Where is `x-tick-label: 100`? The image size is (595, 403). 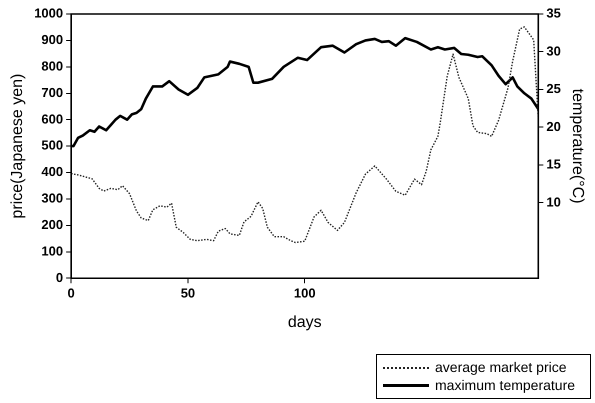 x-tick-label: 100 is located at coordinates (305, 293).